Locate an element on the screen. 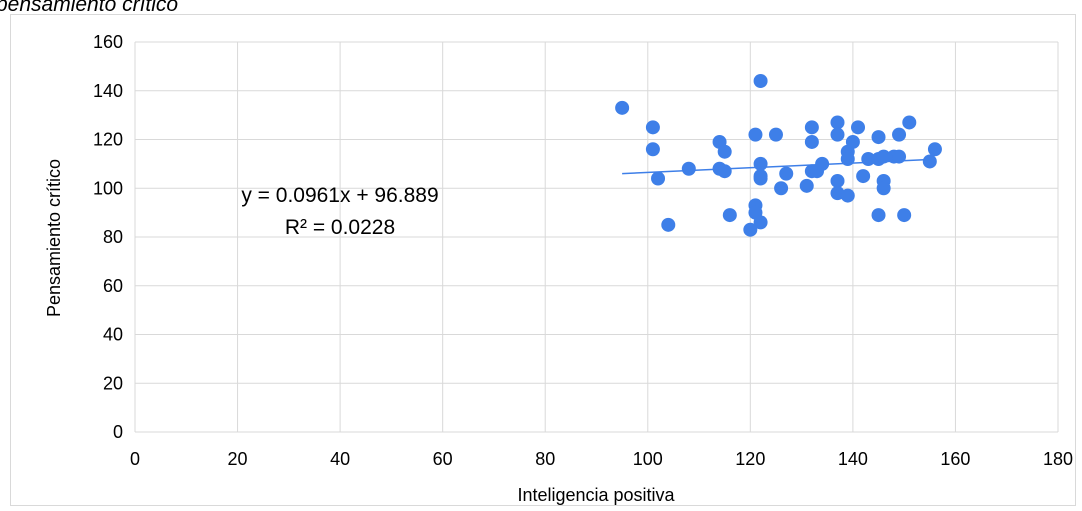  x-tick-label: 40 is located at coordinates (340, 459).